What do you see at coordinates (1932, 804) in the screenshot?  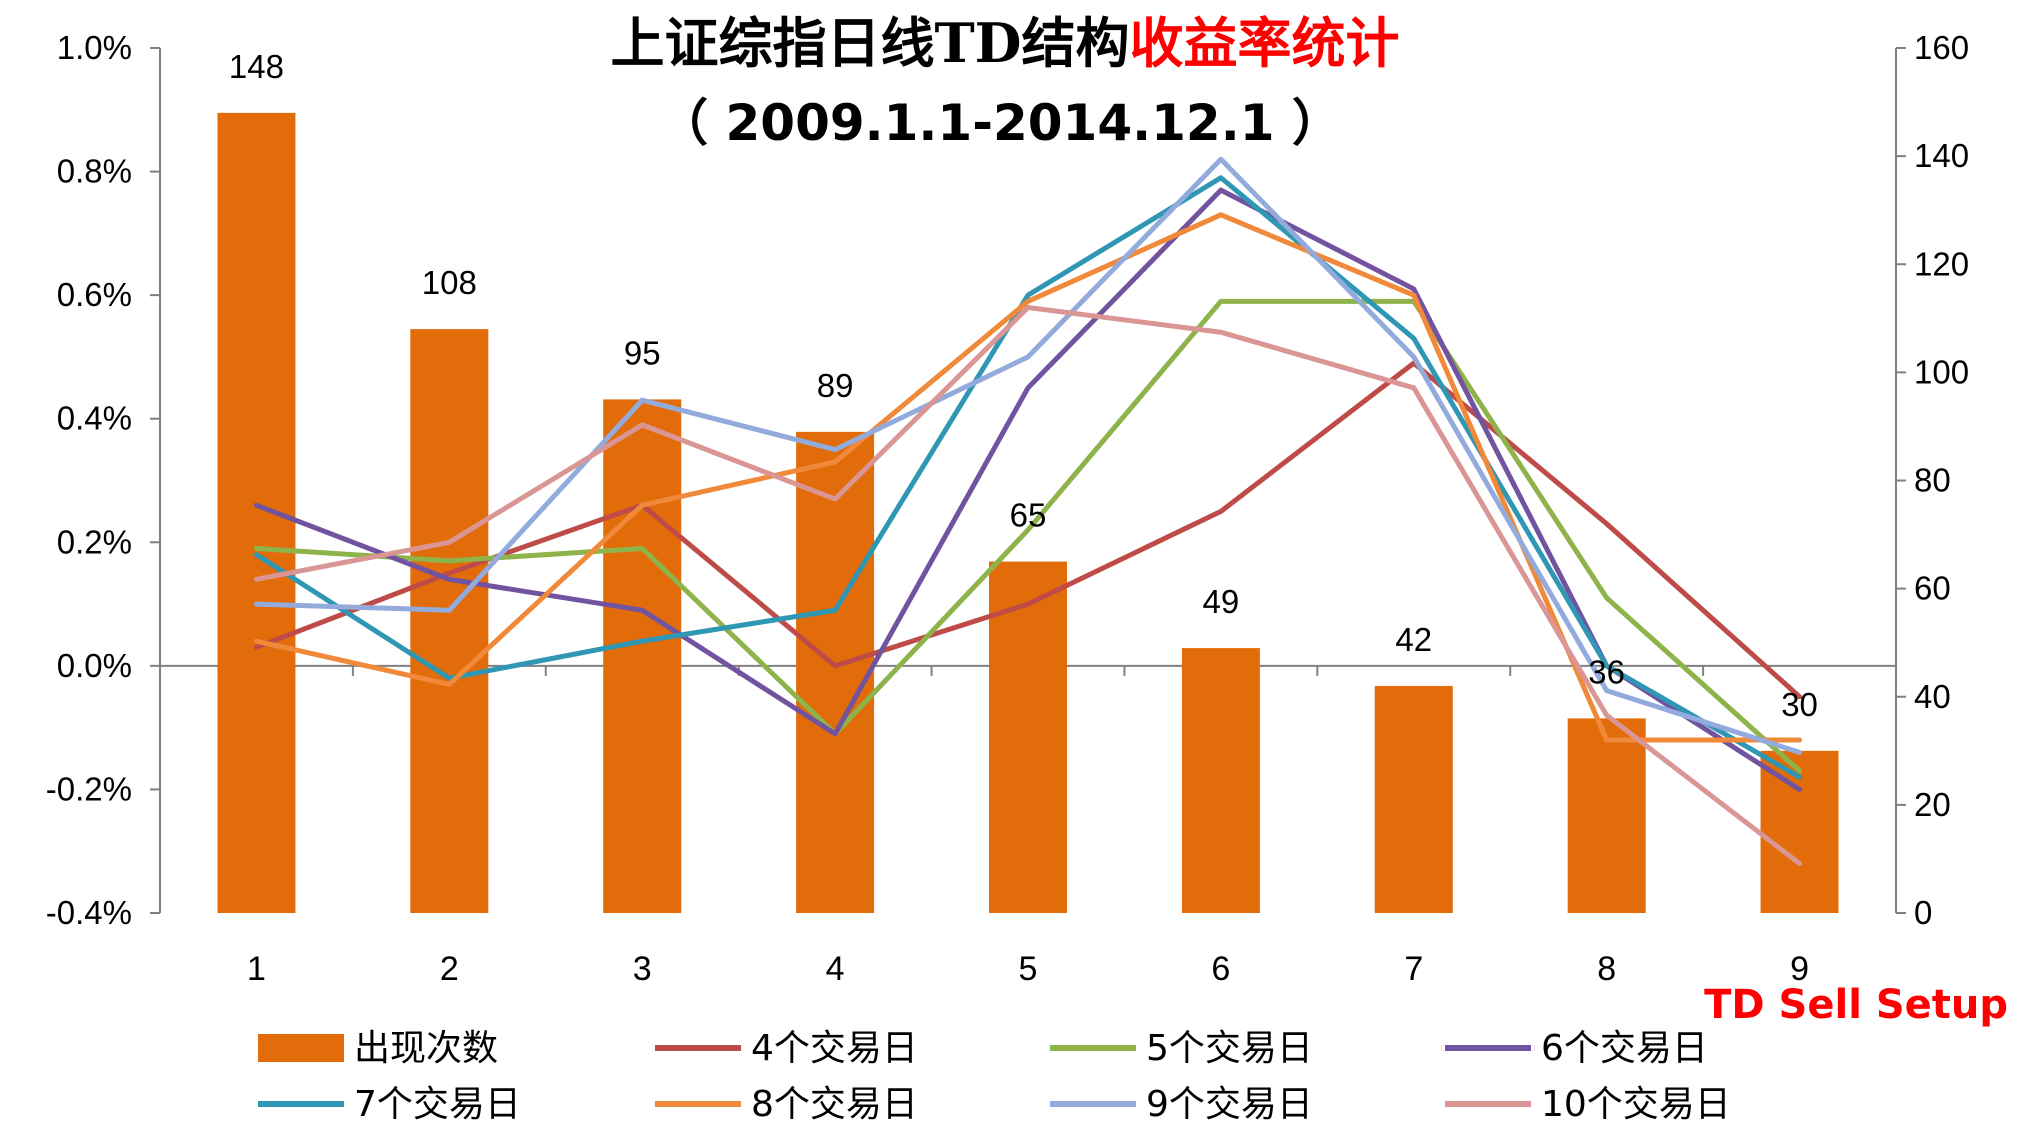 I see `y-right-tick-label: 20` at bounding box center [1932, 804].